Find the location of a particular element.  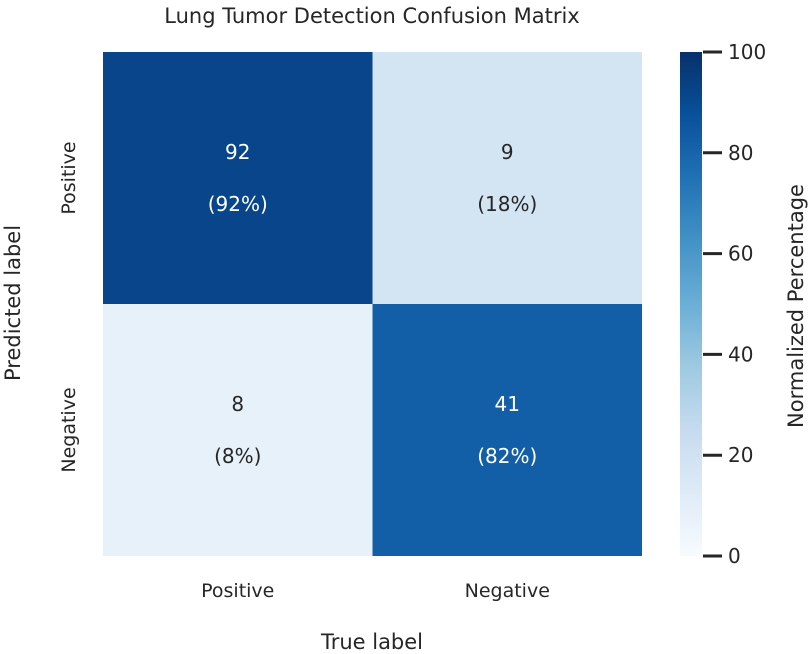

x-tick-label-1: Negative is located at coordinates (507, 591).